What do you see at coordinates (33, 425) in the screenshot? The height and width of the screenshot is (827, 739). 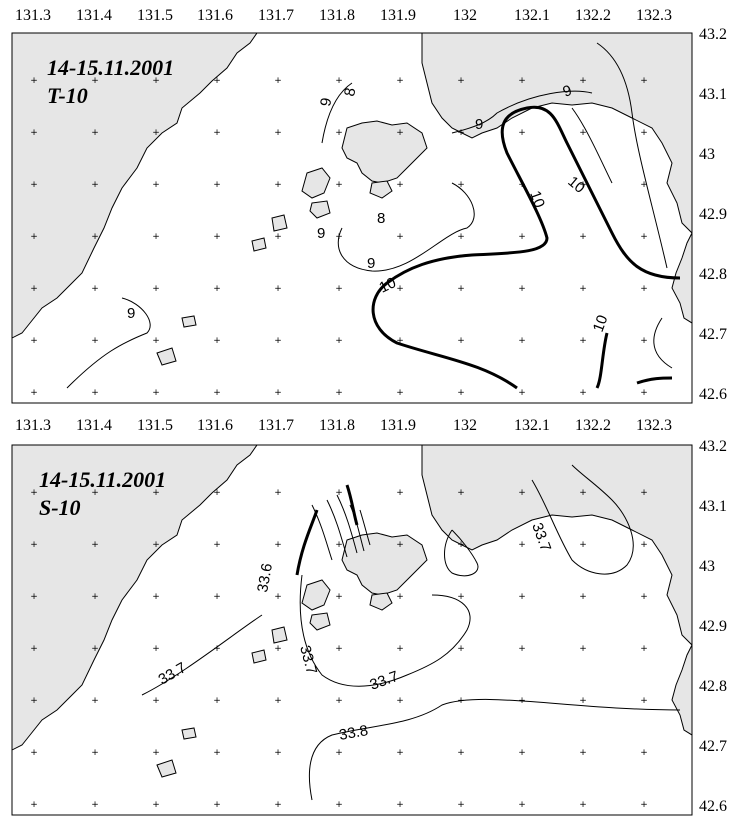 I see `svg-text: 131.3` at bounding box center [33, 425].